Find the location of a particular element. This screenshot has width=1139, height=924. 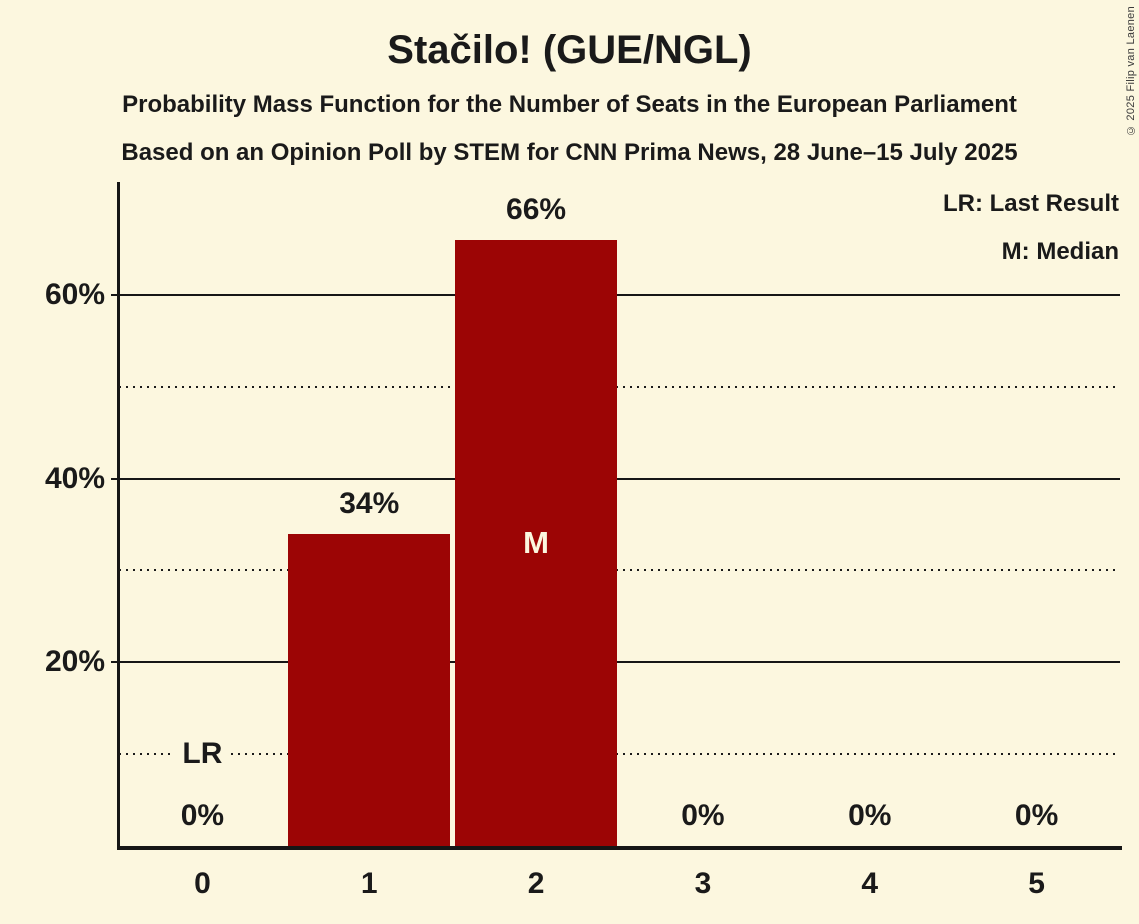

x-tick-label-3: 3 is located at coordinates (703, 883).